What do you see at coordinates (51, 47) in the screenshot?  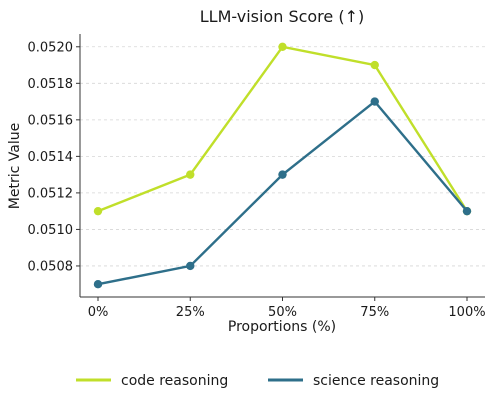 I see `y-tick-label: 0.0520` at bounding box center [51, 47].